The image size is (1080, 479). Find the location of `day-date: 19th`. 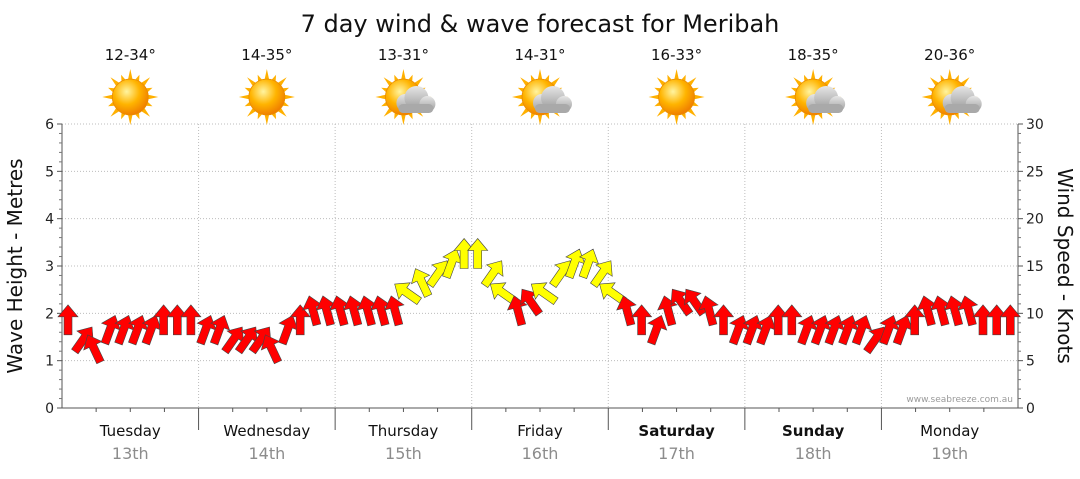

day-date: 19th is located at coordinates (949, 453).